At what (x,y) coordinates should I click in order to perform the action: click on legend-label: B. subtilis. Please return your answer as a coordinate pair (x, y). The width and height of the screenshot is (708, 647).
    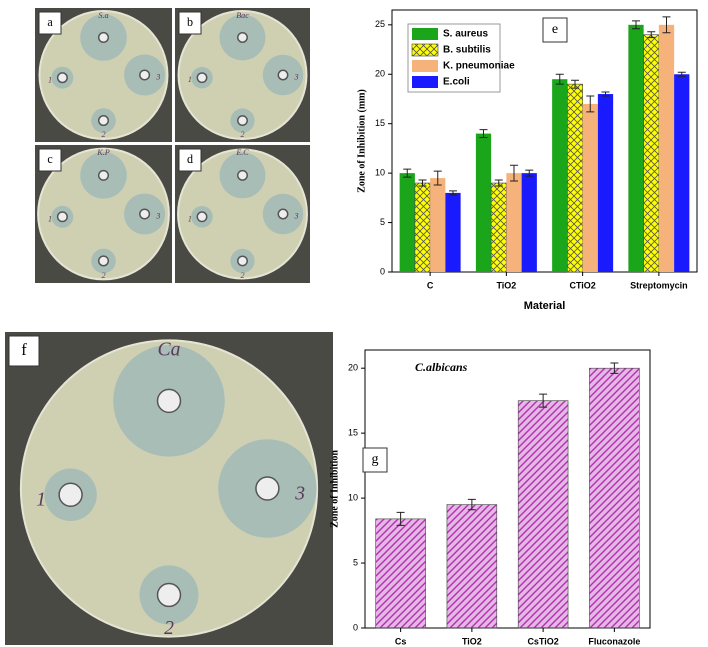
    Looking at the image, I should click on (467, 50).